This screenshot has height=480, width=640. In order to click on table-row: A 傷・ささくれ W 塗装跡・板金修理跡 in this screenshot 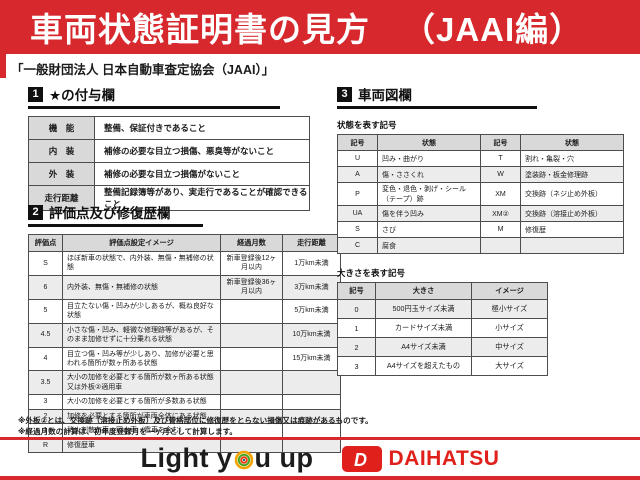, I will do `click(480, 174)`.